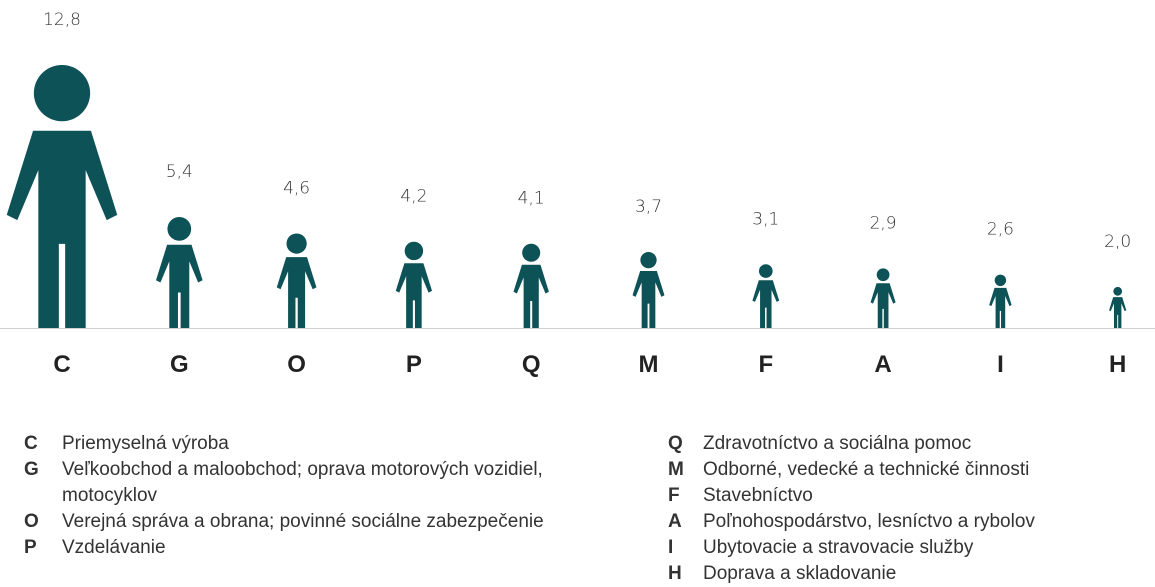 The width and height of the screenshot is (1155, 587). Describe the element at coordinates (866, 469) in the screenshot. I see `legend-text: Odborné, vedecké a technické činnosti` at that location.